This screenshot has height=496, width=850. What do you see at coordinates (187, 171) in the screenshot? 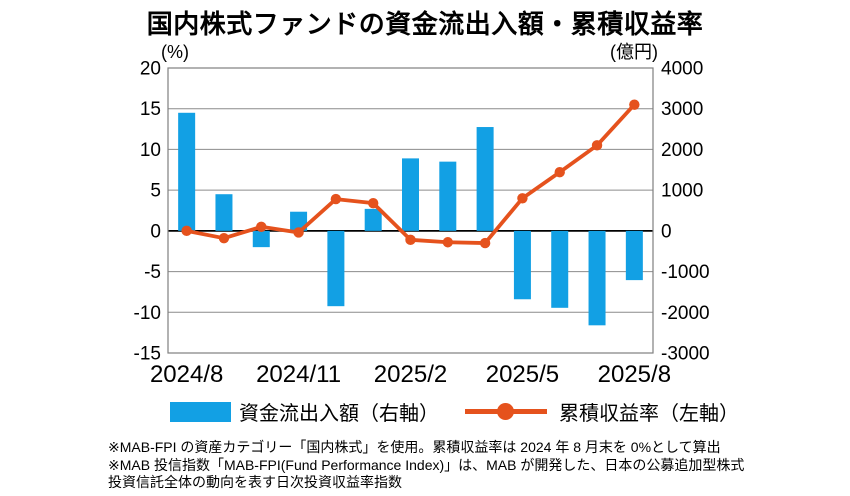
I see `bar-2024/8` at bounding box center [187, 171].